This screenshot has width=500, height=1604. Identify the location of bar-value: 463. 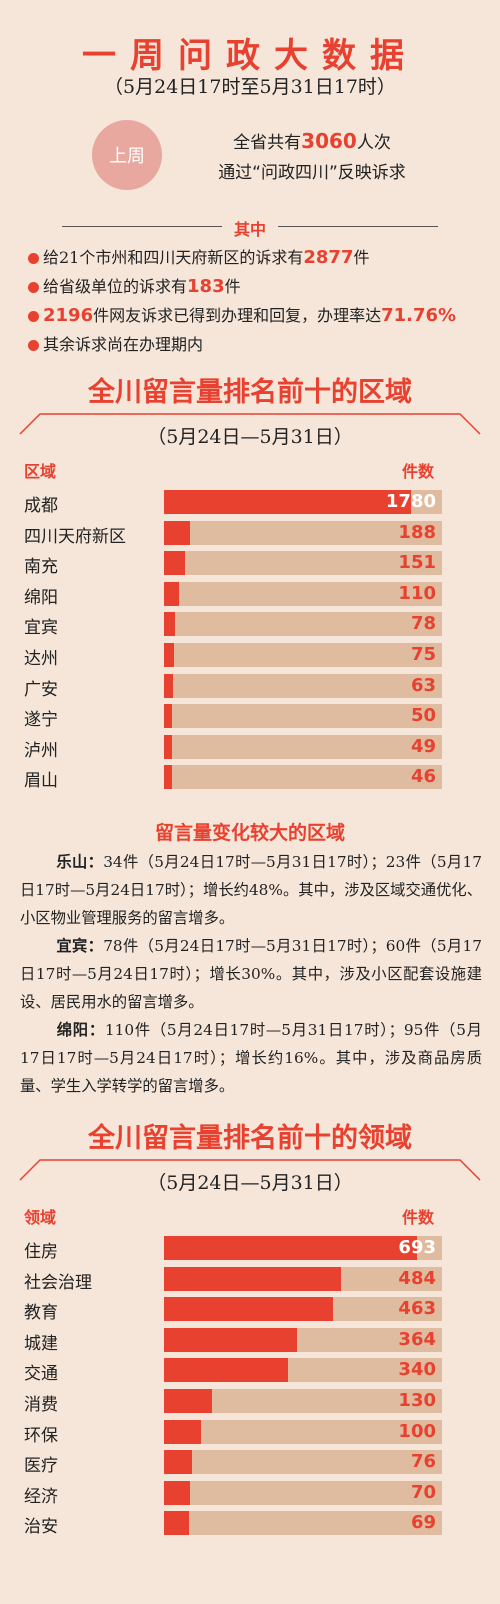
(417, 1309).